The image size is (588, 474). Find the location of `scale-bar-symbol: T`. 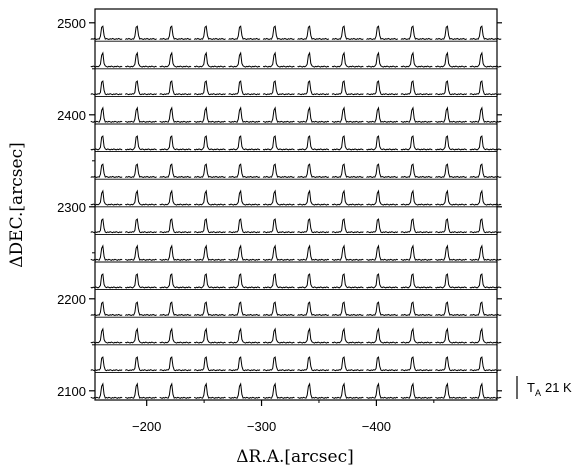

scale-bar-symbol: T is located at coordinates (531, 387).